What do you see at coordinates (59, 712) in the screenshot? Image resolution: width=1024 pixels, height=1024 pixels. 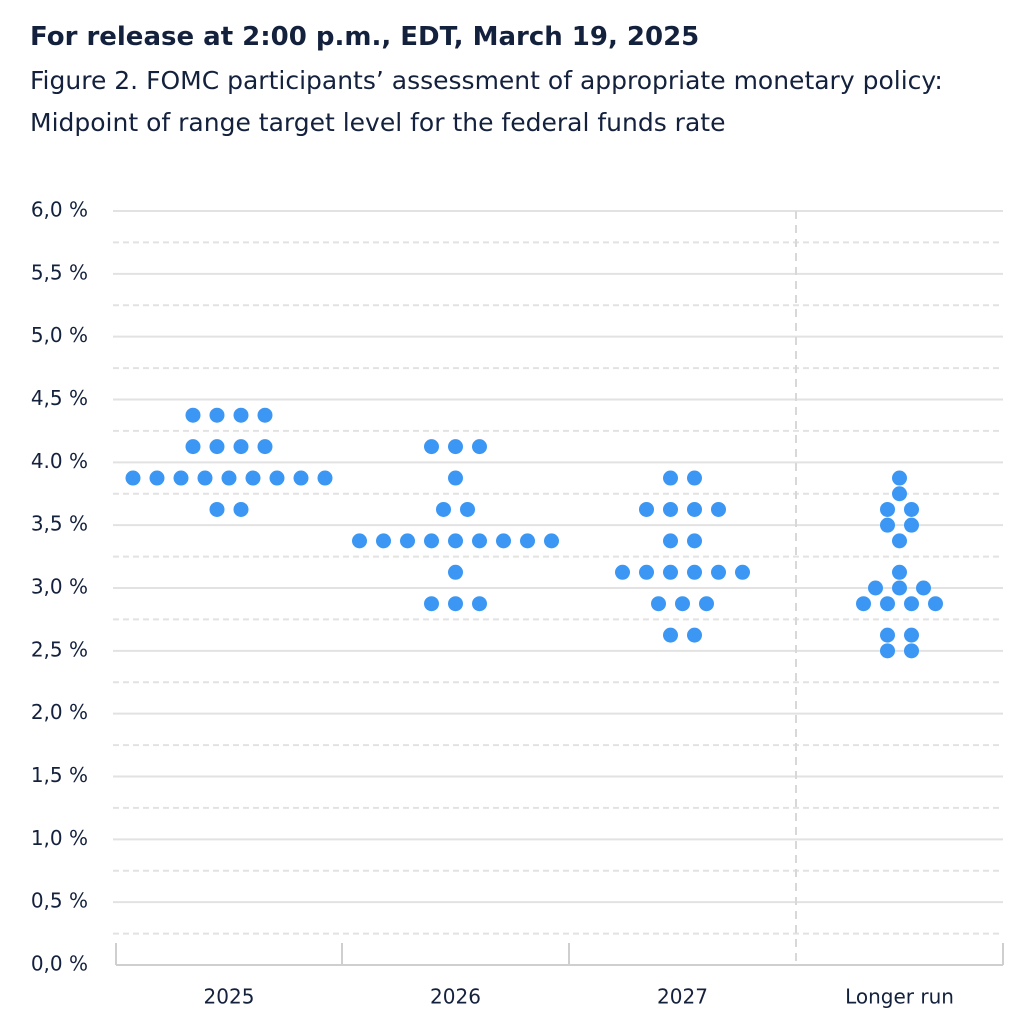 I see `y-tick-label: 2,0 %` at bounding box center [59, 712].